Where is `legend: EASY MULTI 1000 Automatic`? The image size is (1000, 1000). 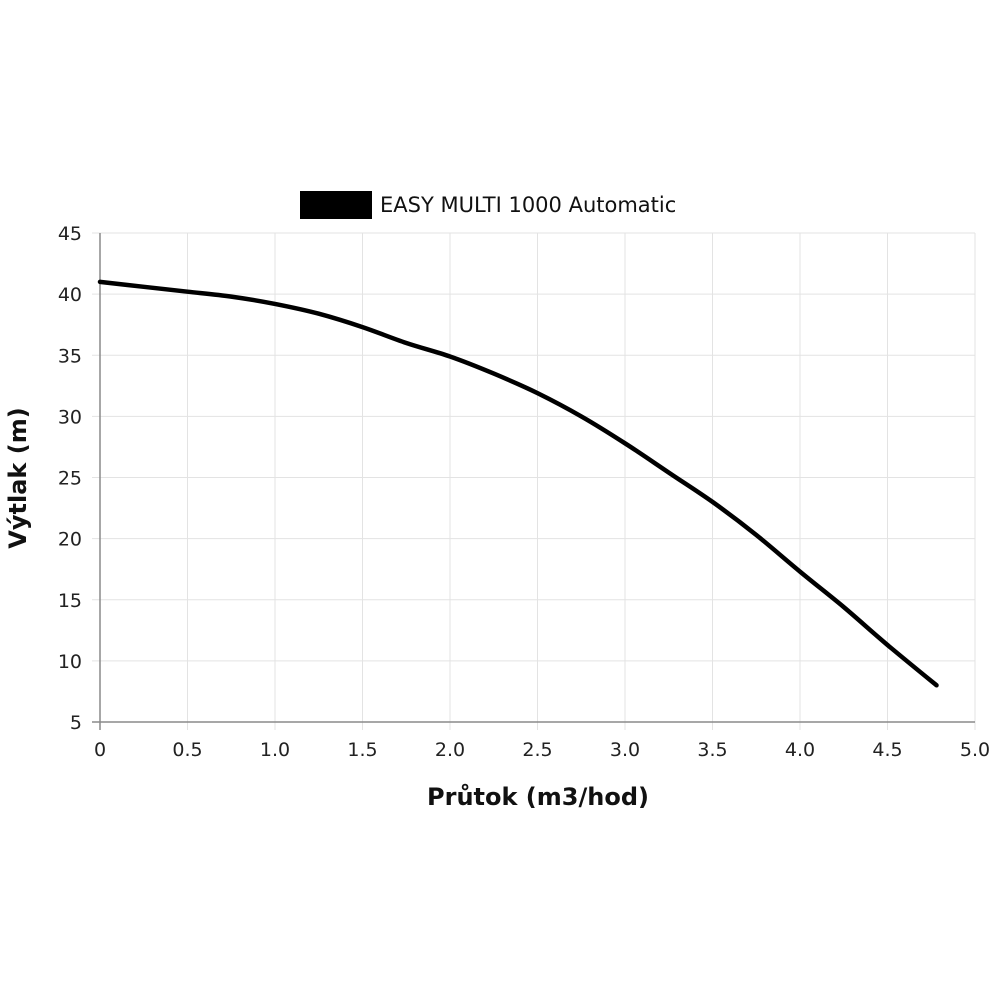 legend: EASY MULTI 1000 Automatic is located at coordinates (488, 205).